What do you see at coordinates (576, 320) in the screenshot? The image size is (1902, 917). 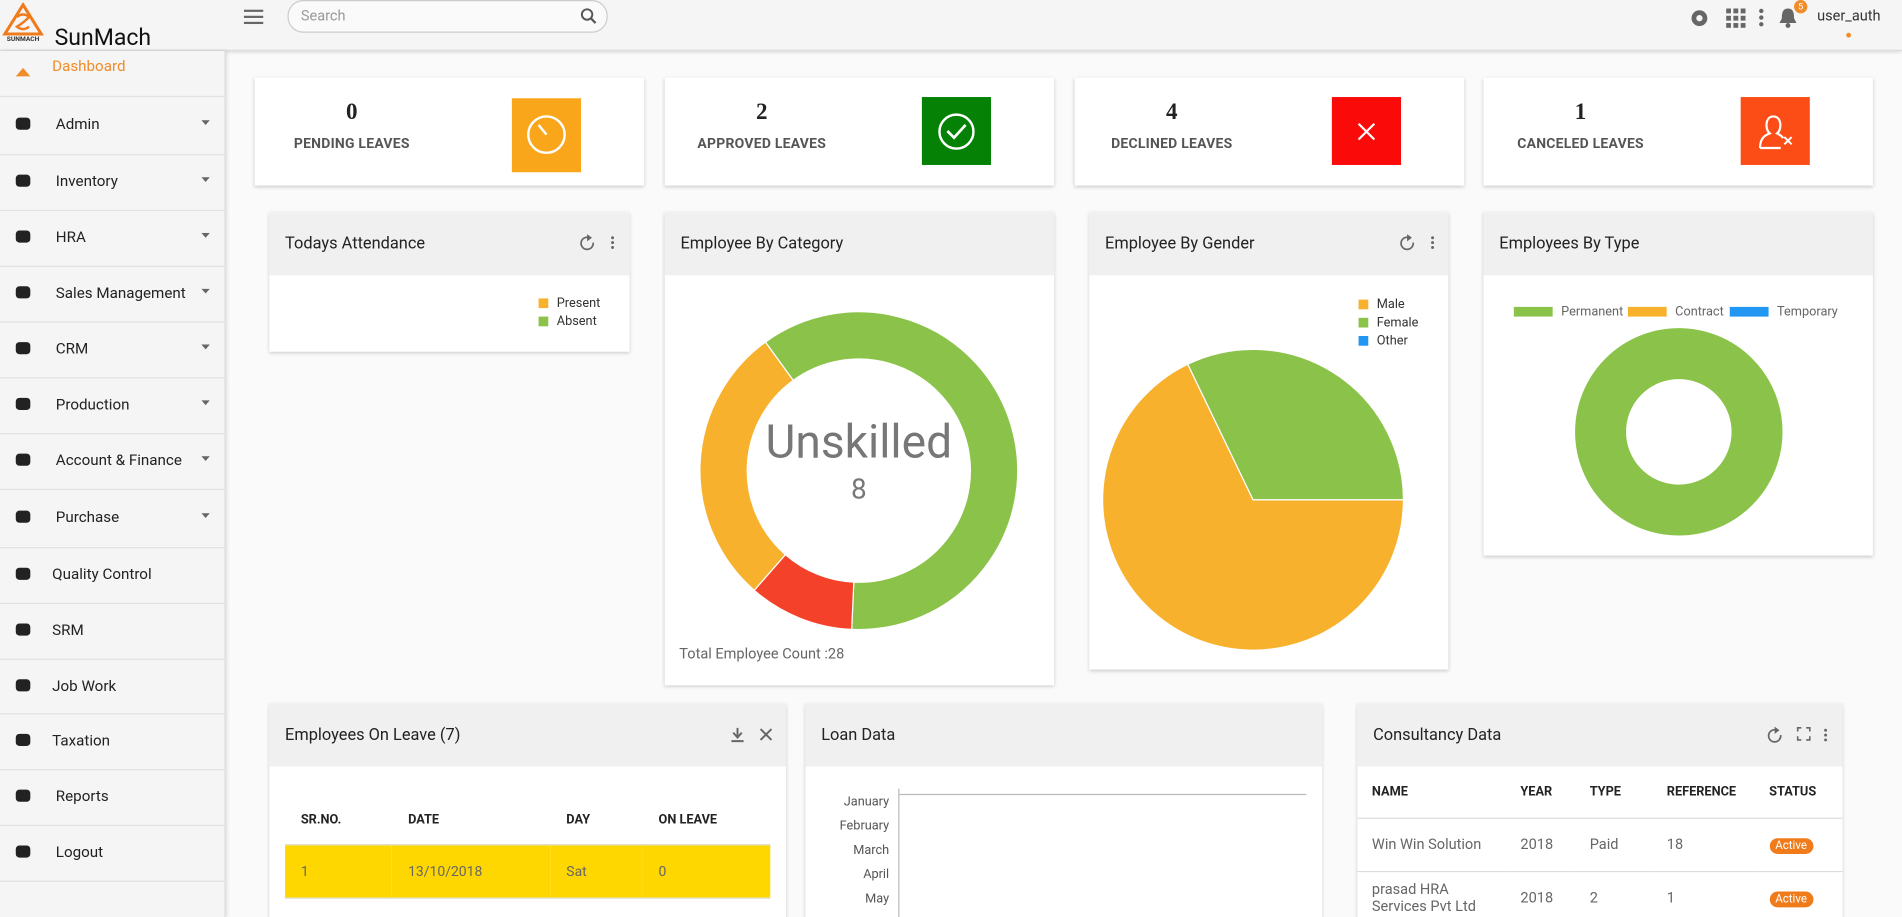 I see `legend-label: Absent` at bounding box center [576, 320].